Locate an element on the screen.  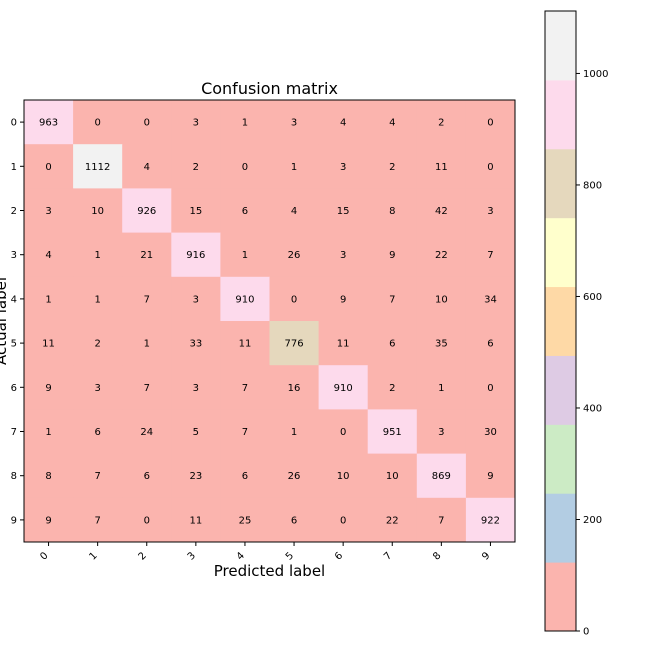
cell-value-label: 5 is located at coordinates (196, 432).